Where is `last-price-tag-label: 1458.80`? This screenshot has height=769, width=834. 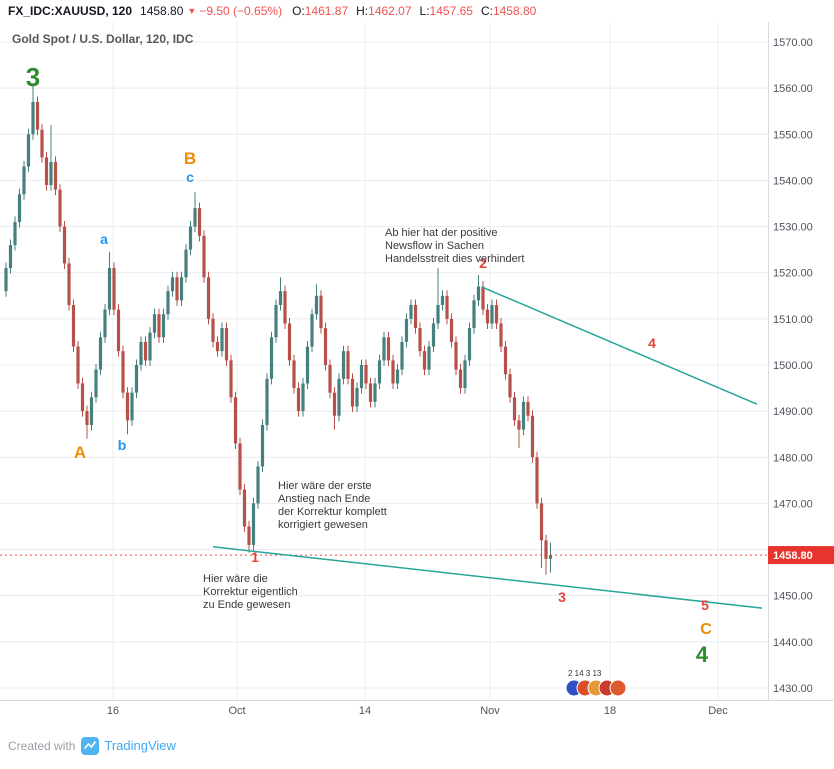 last-price-tag-label: 1458.80 is located at coordinates (793, 556).